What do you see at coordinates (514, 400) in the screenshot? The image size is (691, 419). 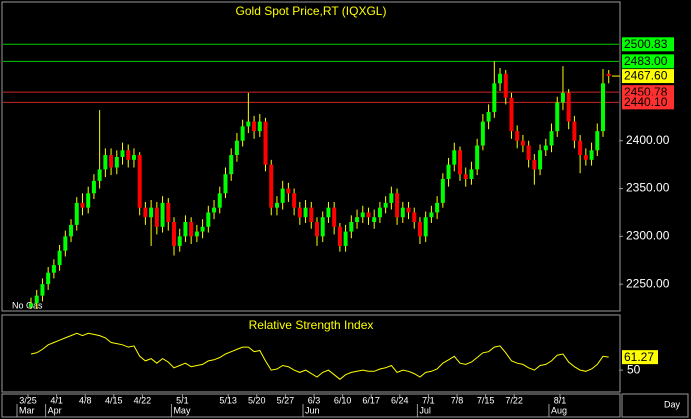 I see `x-tick-label: 7/22` at bounding box center [514, 400].